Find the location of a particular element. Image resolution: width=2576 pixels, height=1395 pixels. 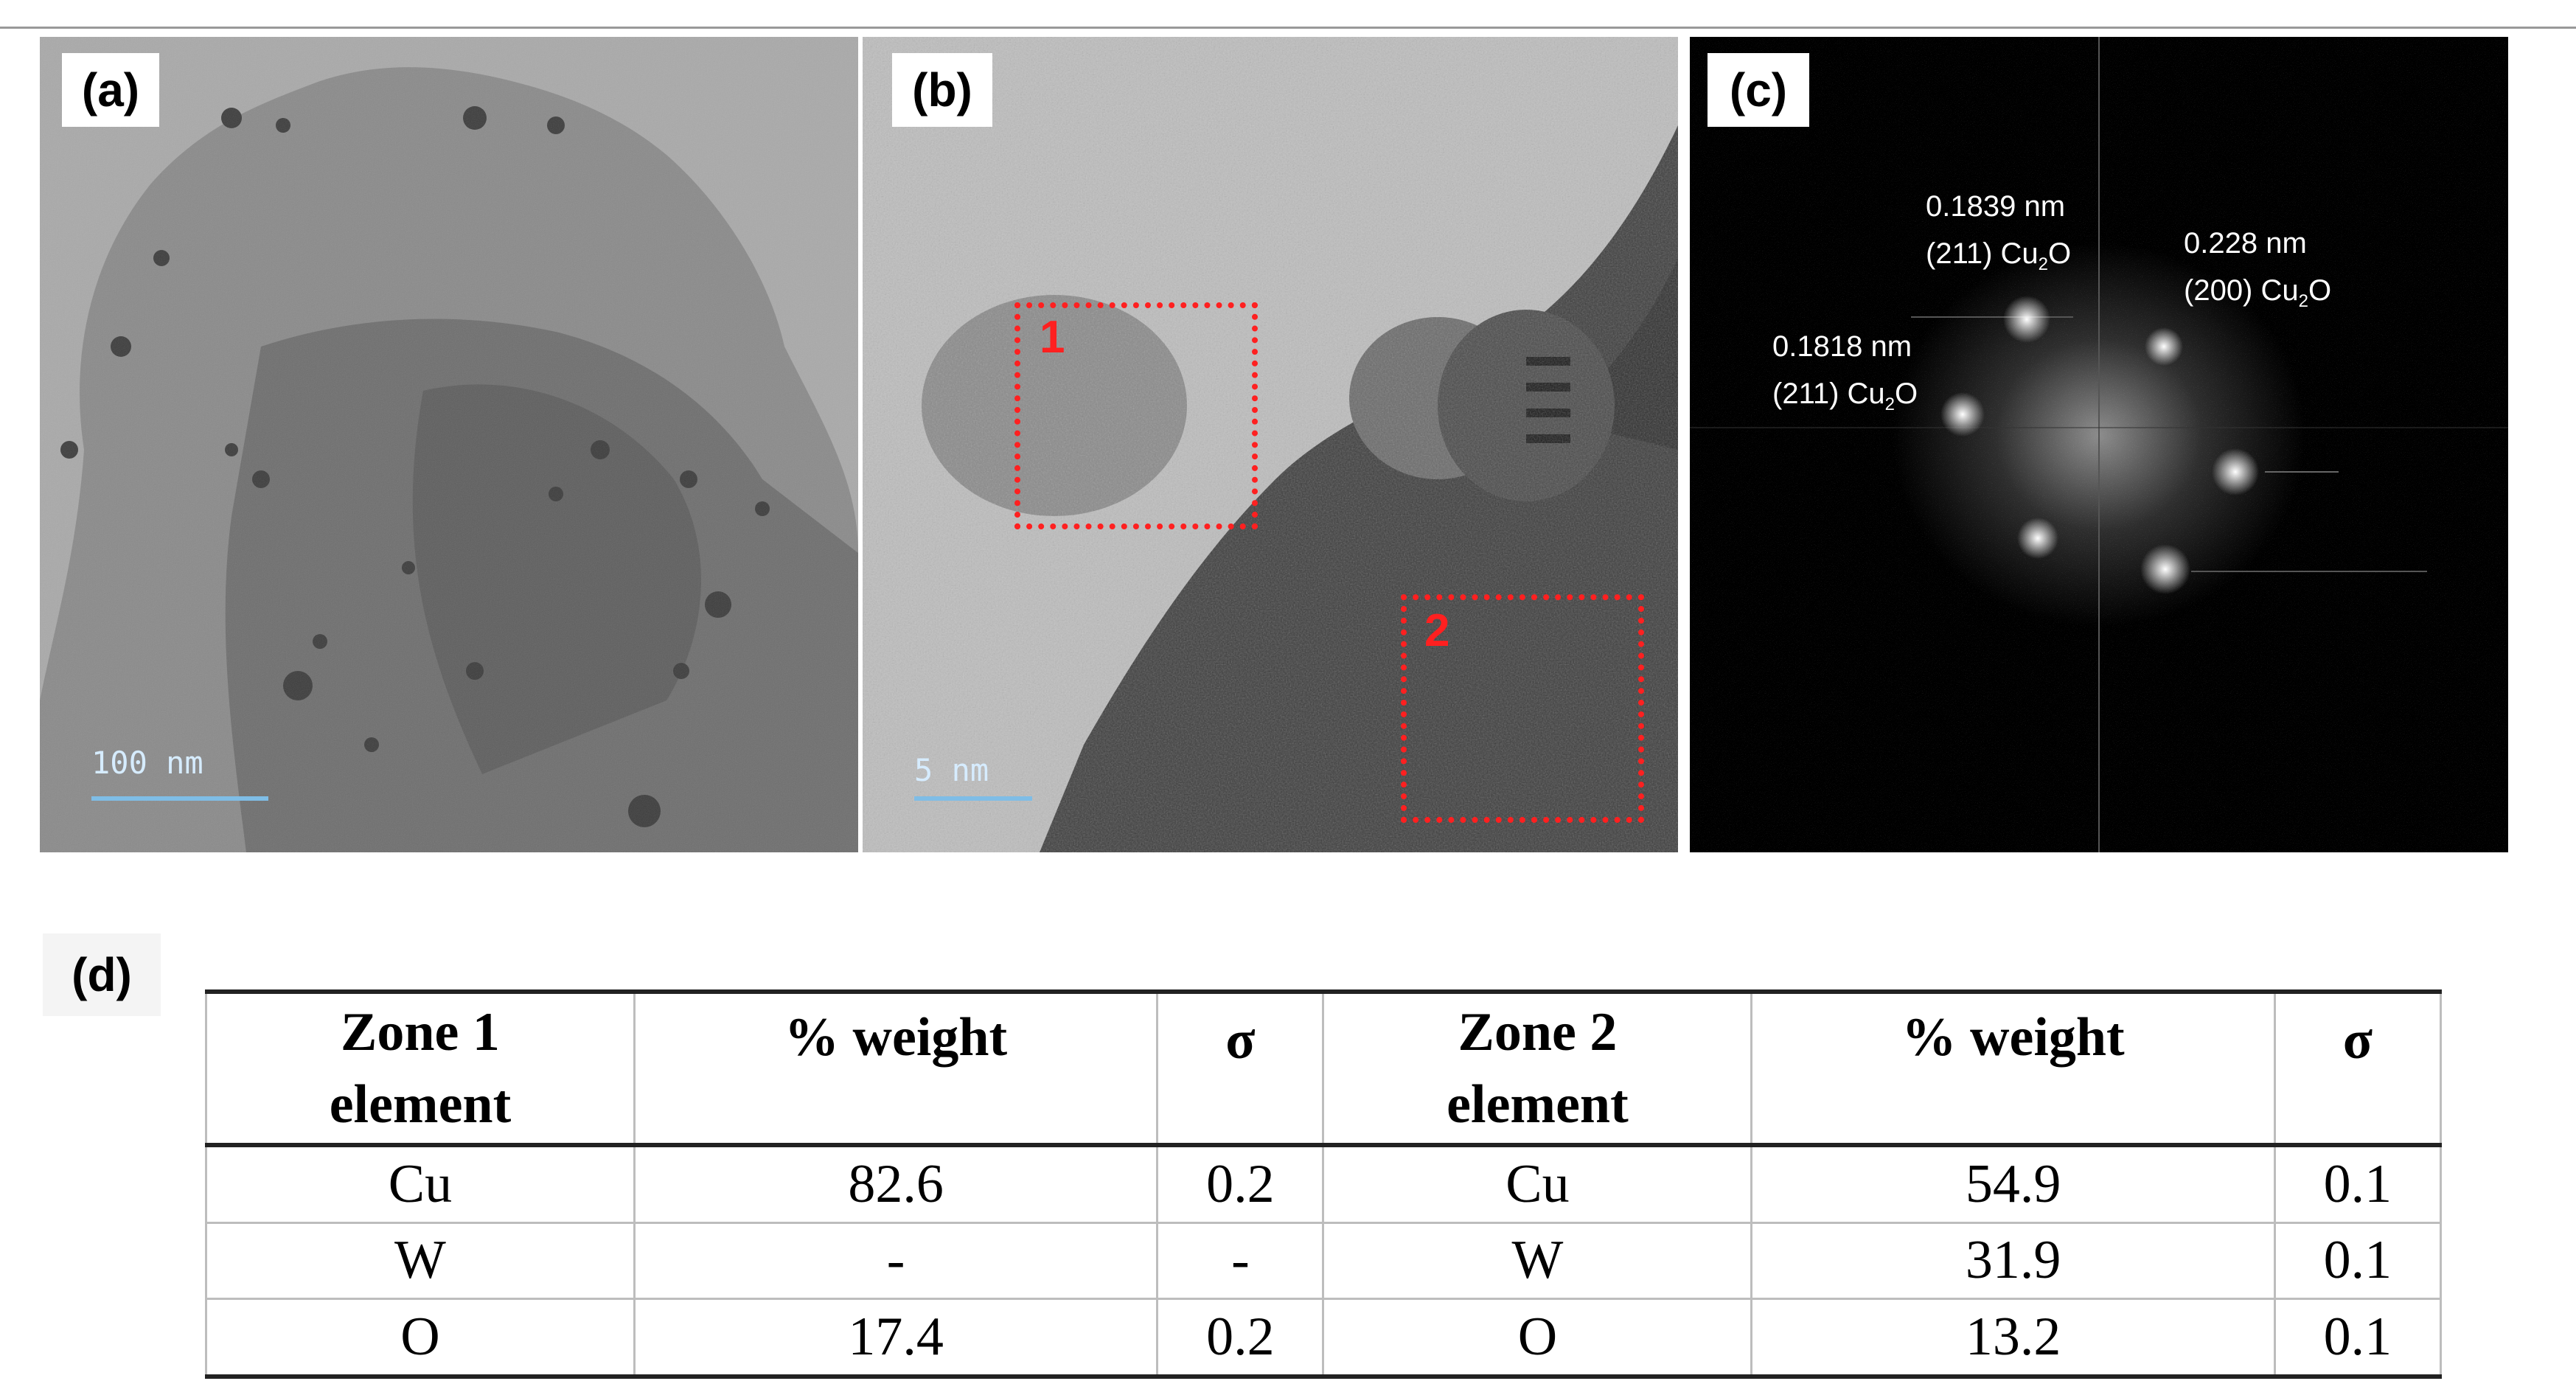

panel-c-label: (c) is located at coordinates (1759, 90).